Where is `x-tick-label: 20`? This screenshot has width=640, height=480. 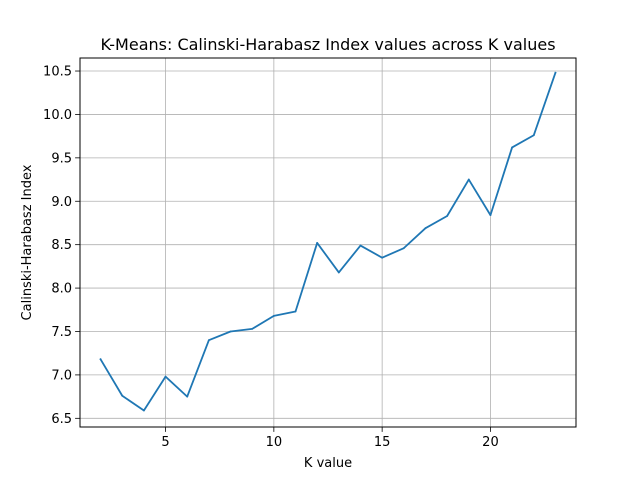 x-tick-label: 20 is located at coordinates (490, 442).